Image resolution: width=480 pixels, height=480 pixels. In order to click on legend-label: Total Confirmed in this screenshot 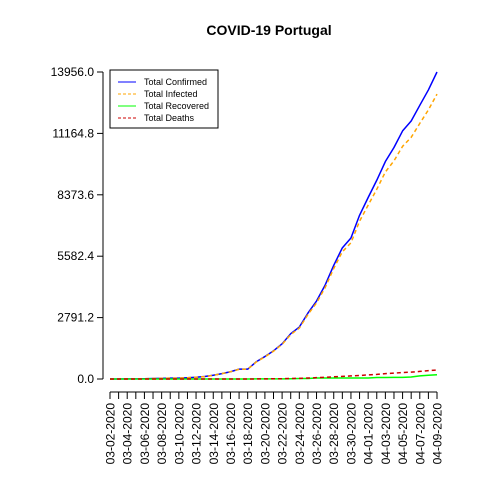, I will do `click(175, 82)`.